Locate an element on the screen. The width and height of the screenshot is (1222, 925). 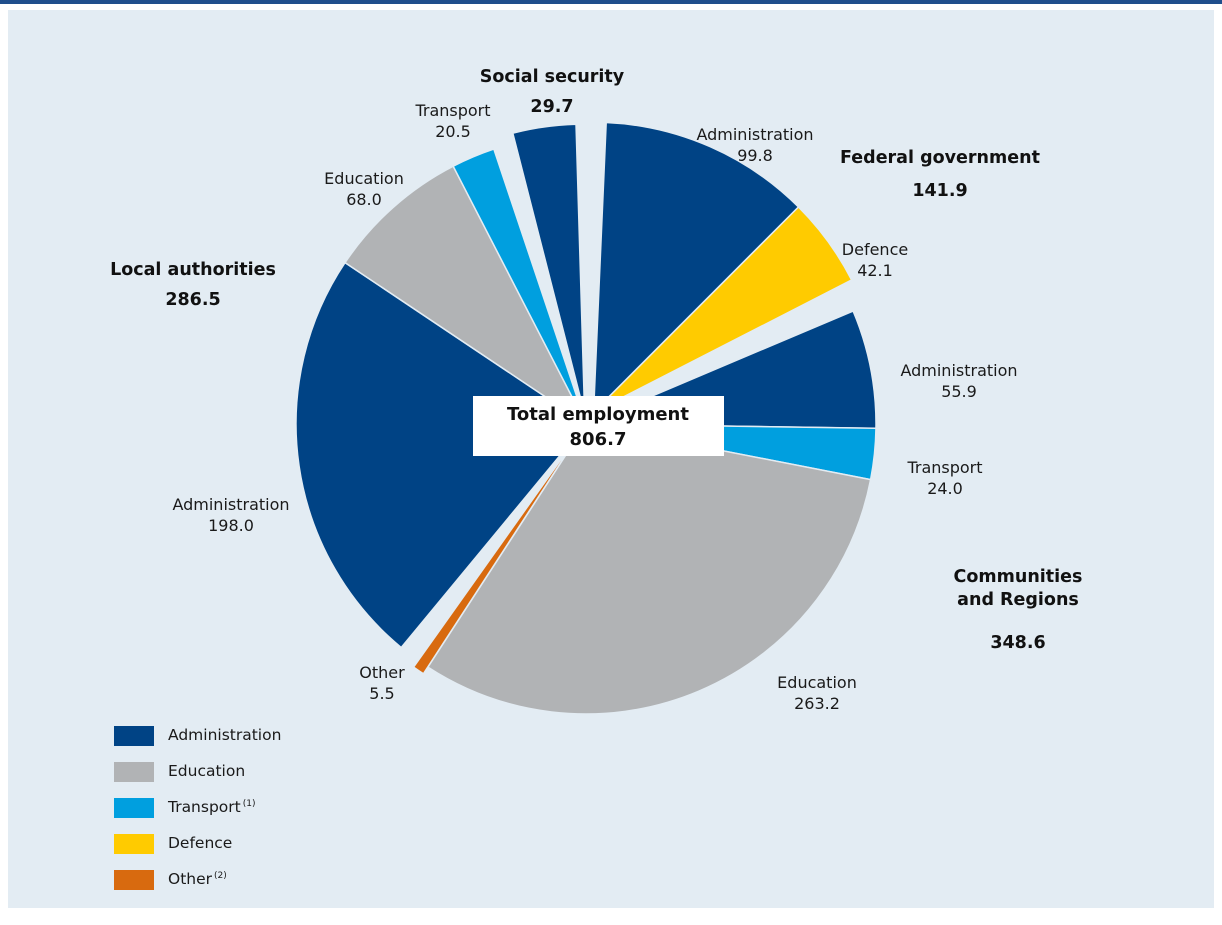
slice-value: 55.9 is located at coordinates (959, 391).